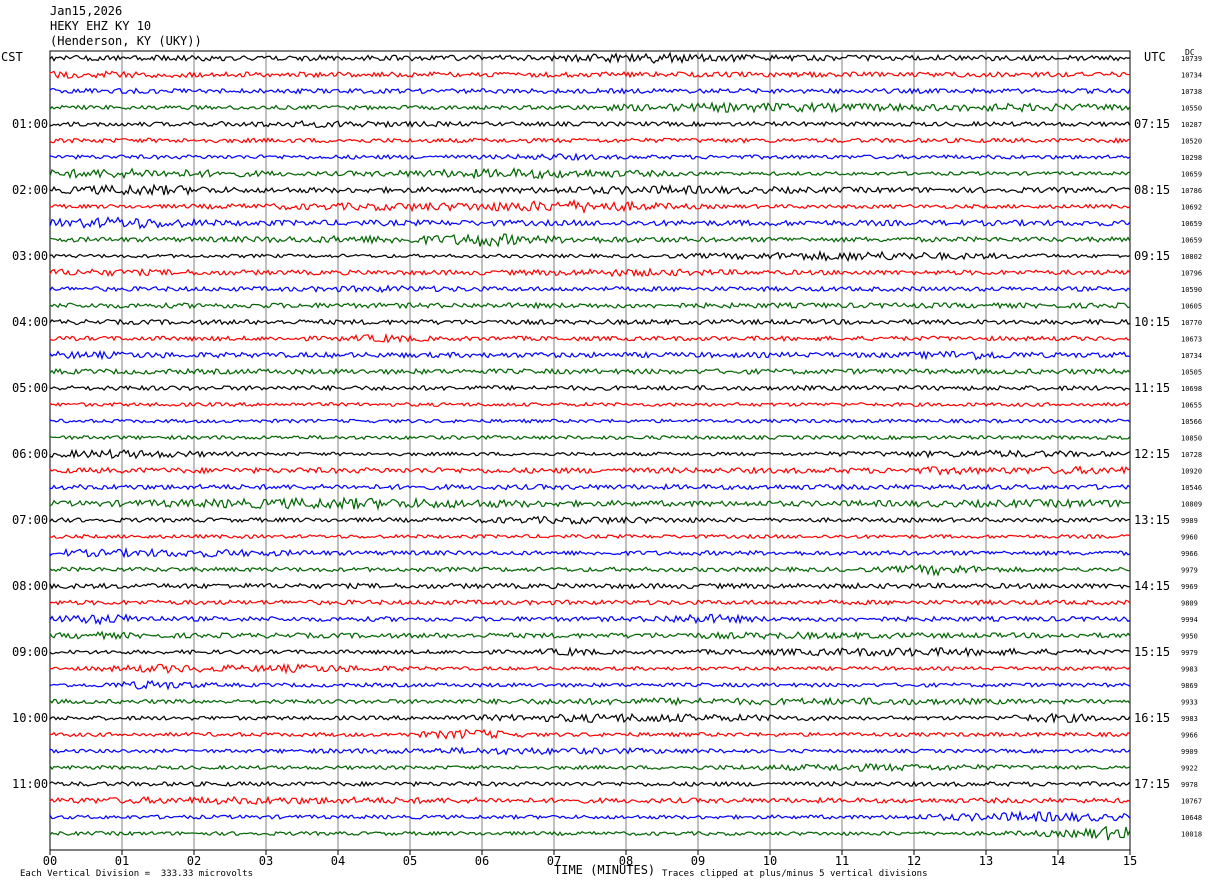  What do you see at coordinates (554, 861) in the screenshot?
I see `x-tick-label: 07` at bounding box center [554, 861].